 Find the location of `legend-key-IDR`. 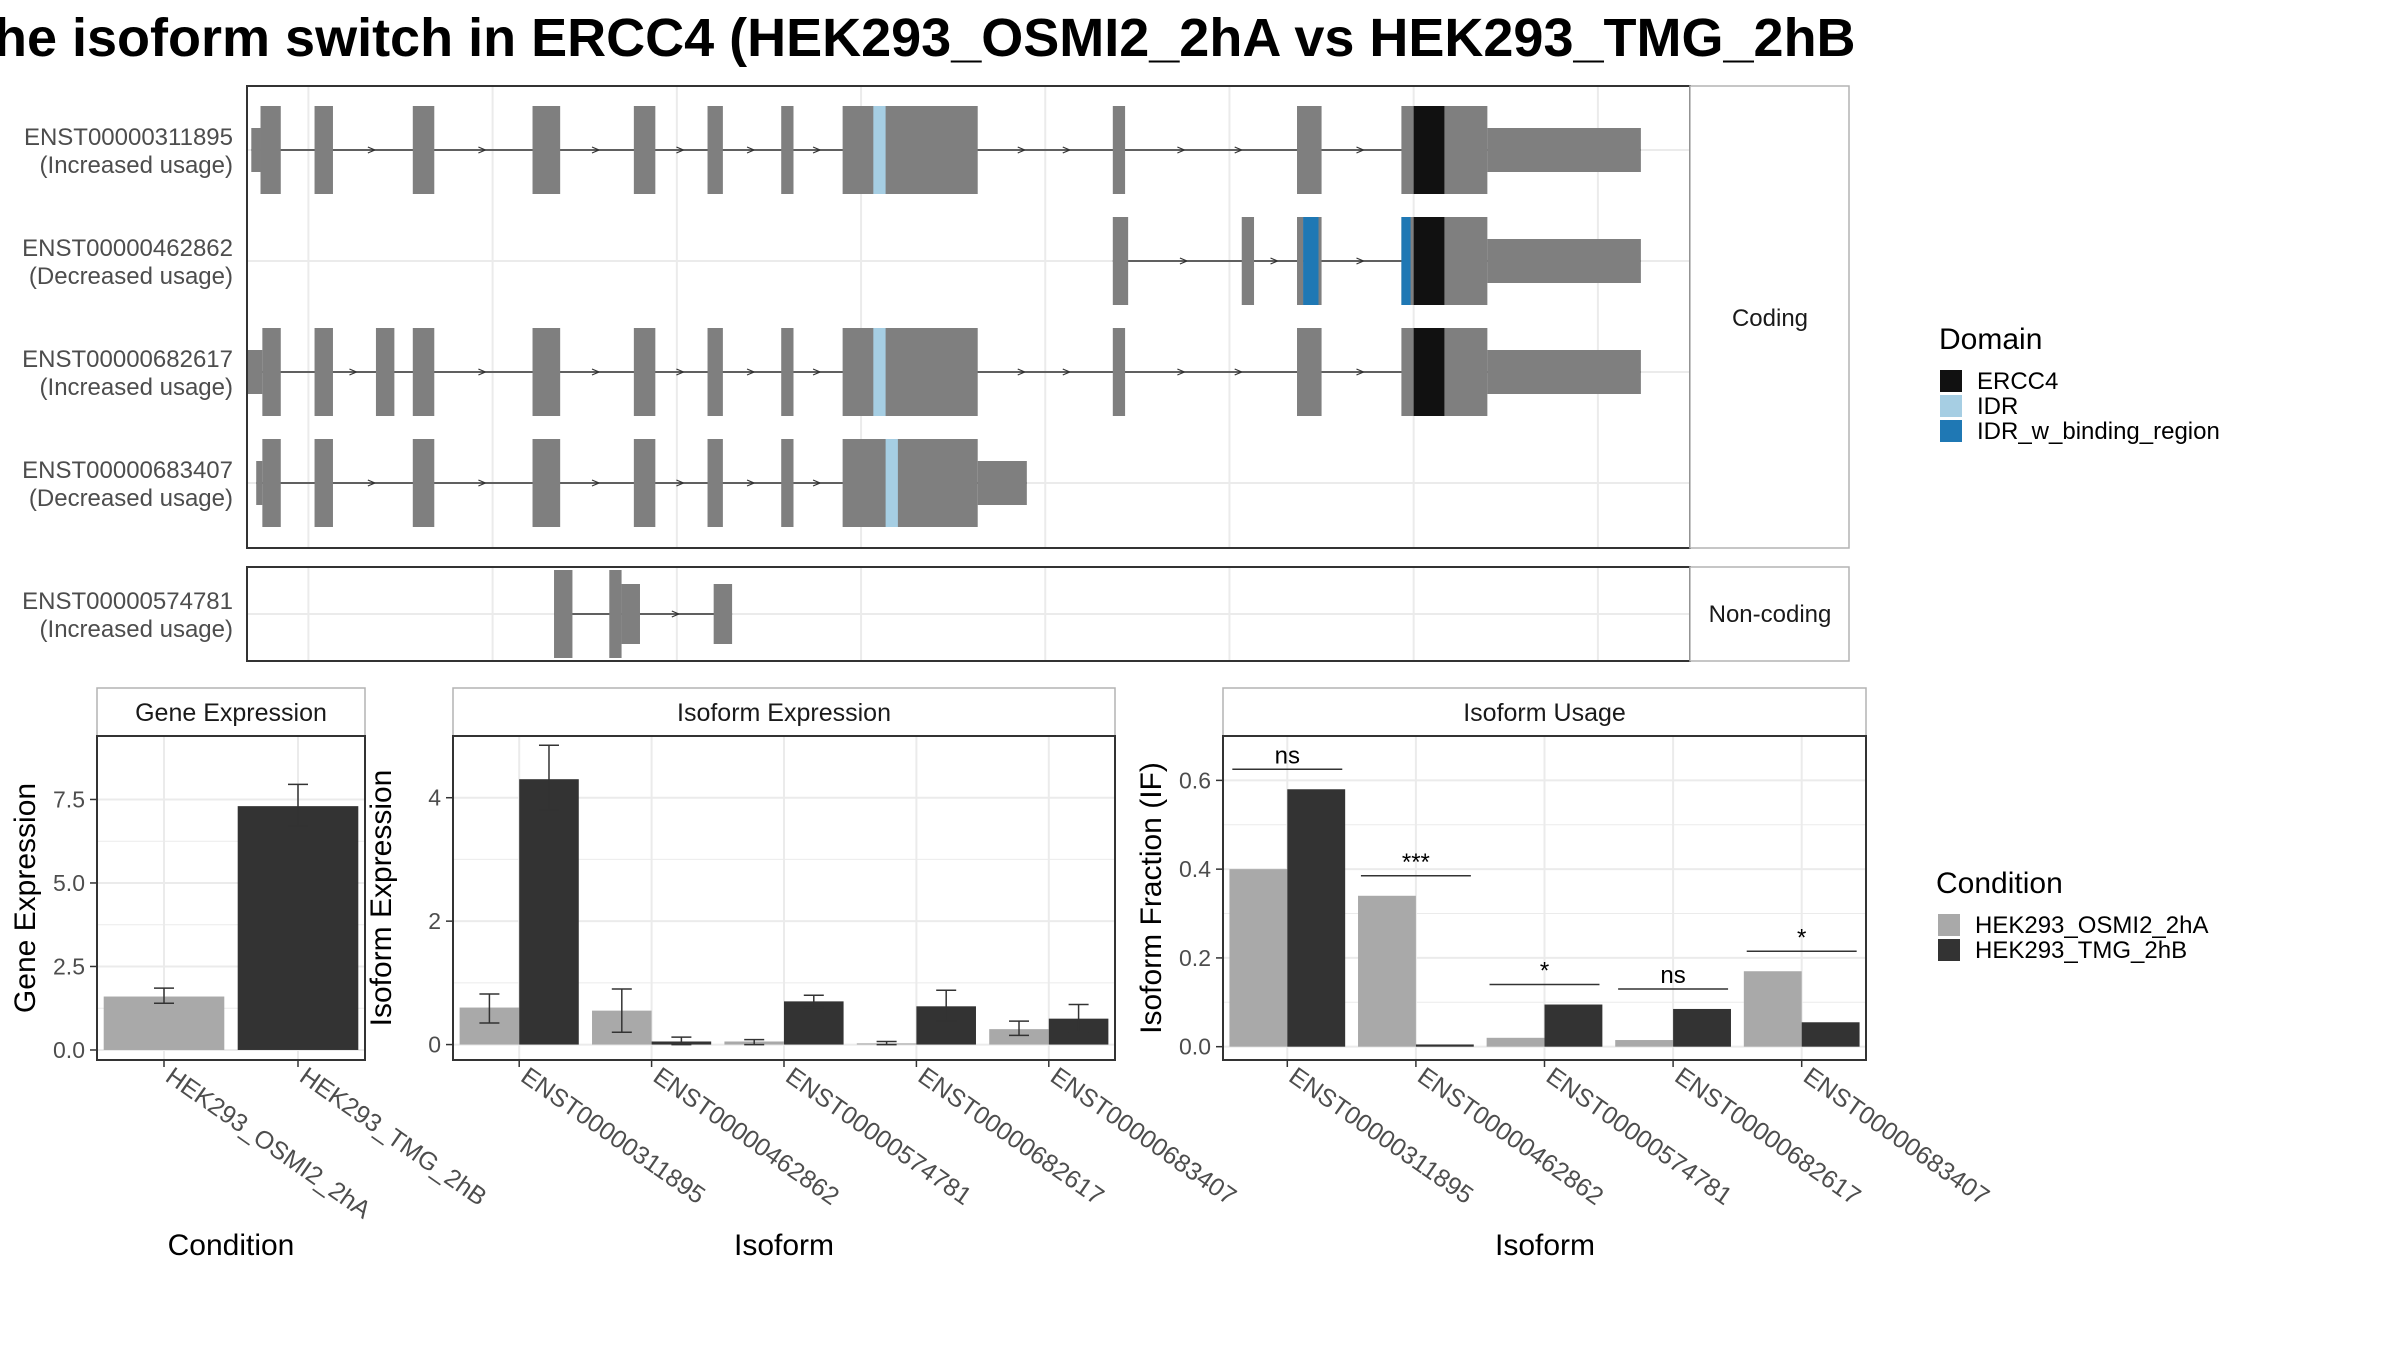

legend-key-IDR is located at coordinates (1951, 406).